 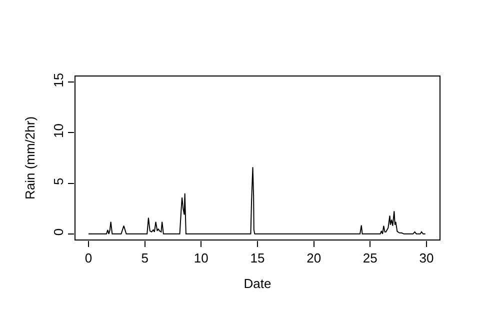 I want to click on y-tick-label: 10, so click(x=58, y=131).